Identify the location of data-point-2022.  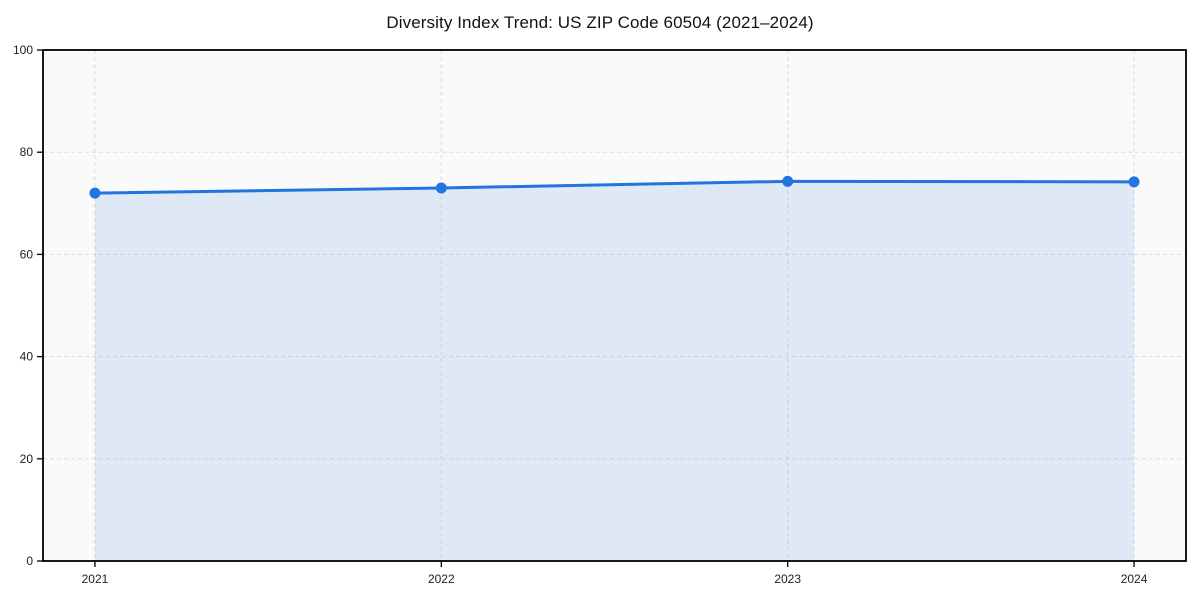
(441, 188).